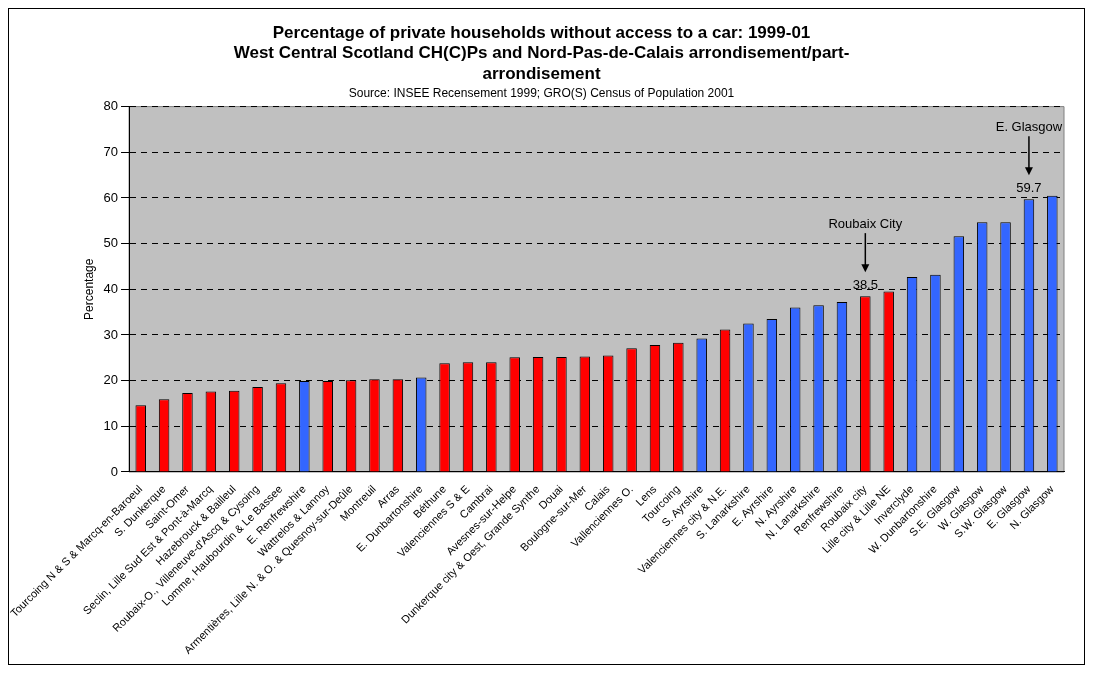 The width and height of the screenshot is (1093, 673). What do you see at coordinates (865, 223) in the screenshot?
I see `annotation: Roubaix City` at bounding box center [865, 223].